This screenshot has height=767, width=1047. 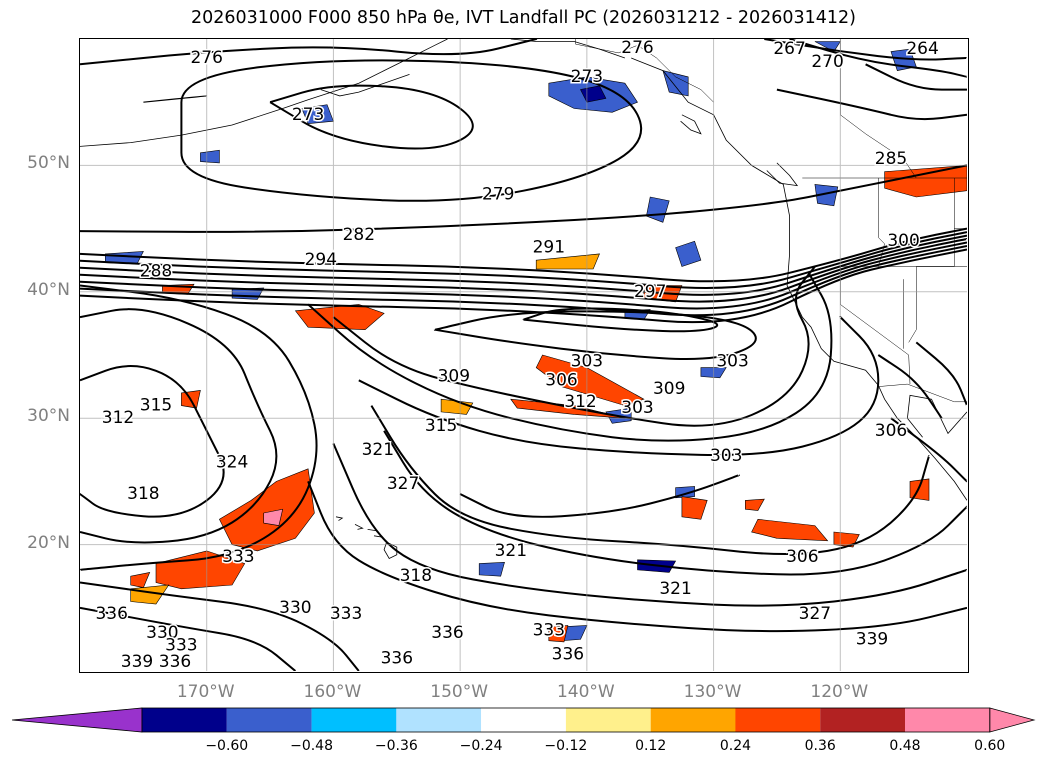 I want to click on colorbar-tick-label: −0.24, so click(x=481, y=746).